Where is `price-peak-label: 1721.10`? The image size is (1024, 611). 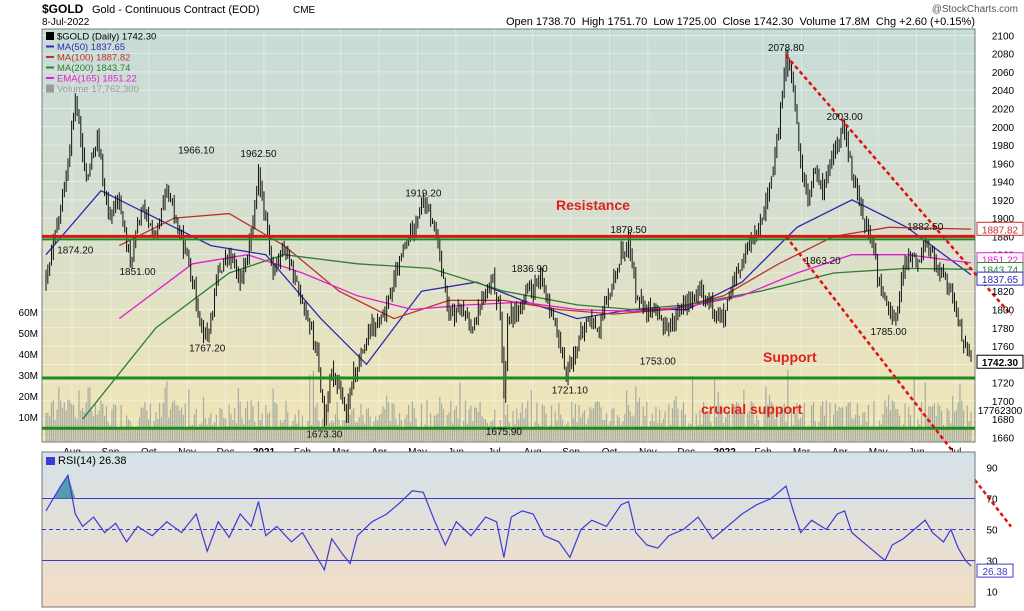
price-peak-label: 1721.10 is located at coordinates (570, 391).